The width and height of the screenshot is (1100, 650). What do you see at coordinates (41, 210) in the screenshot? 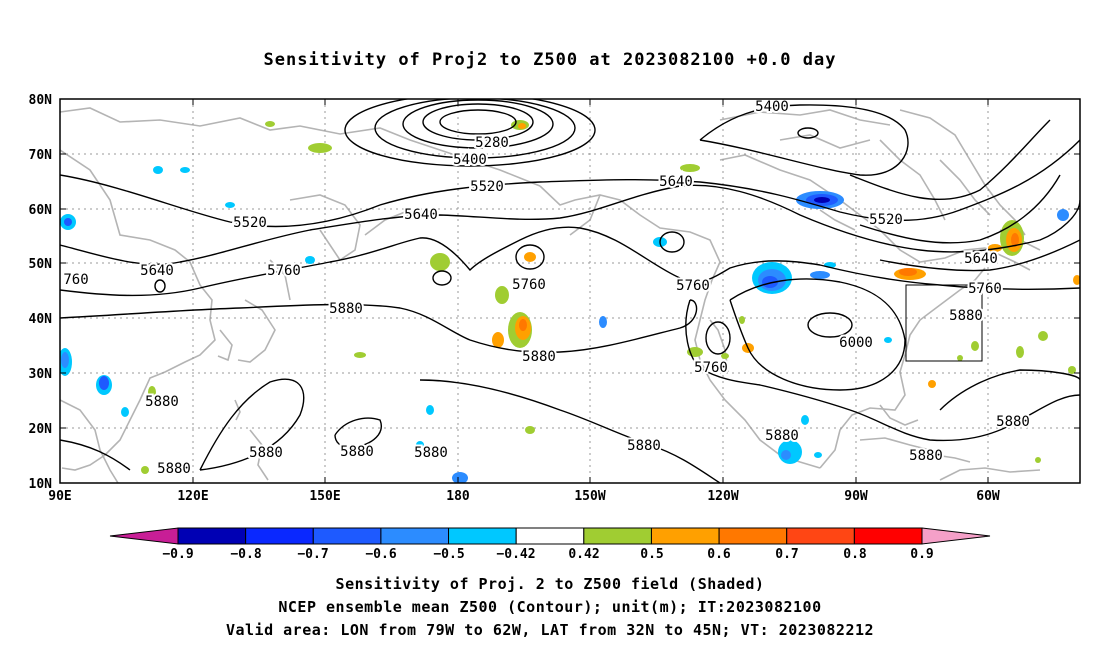
I see `lat-label: 60N` at bounding box center [41, 210].